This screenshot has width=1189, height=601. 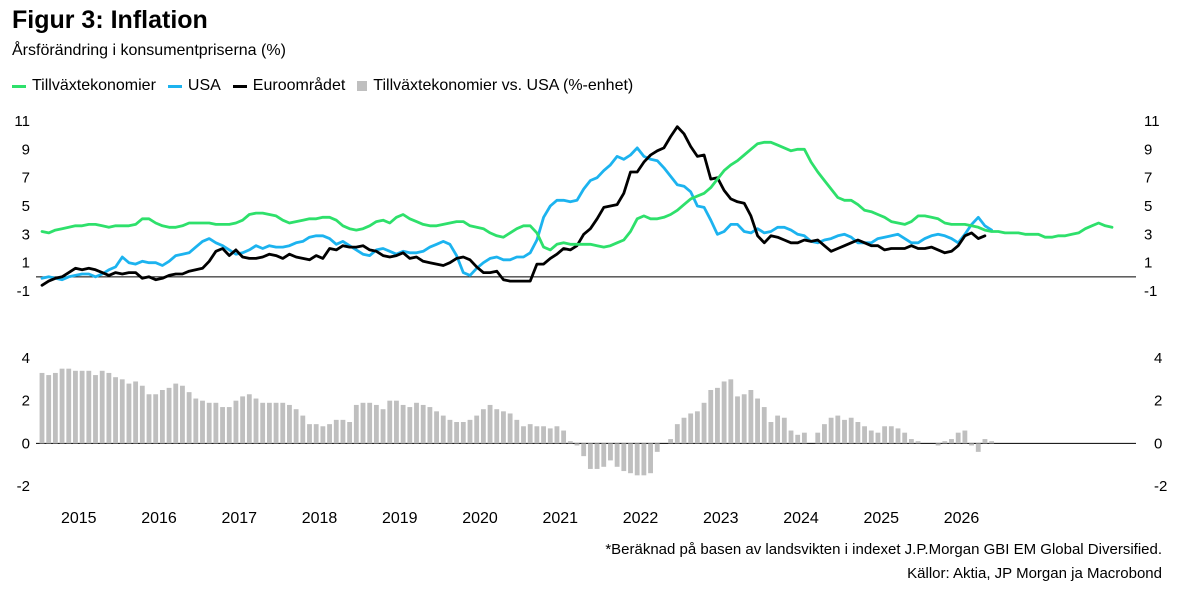 I want to click on xtick-year-label: 2018, so click(x=320, y=518).